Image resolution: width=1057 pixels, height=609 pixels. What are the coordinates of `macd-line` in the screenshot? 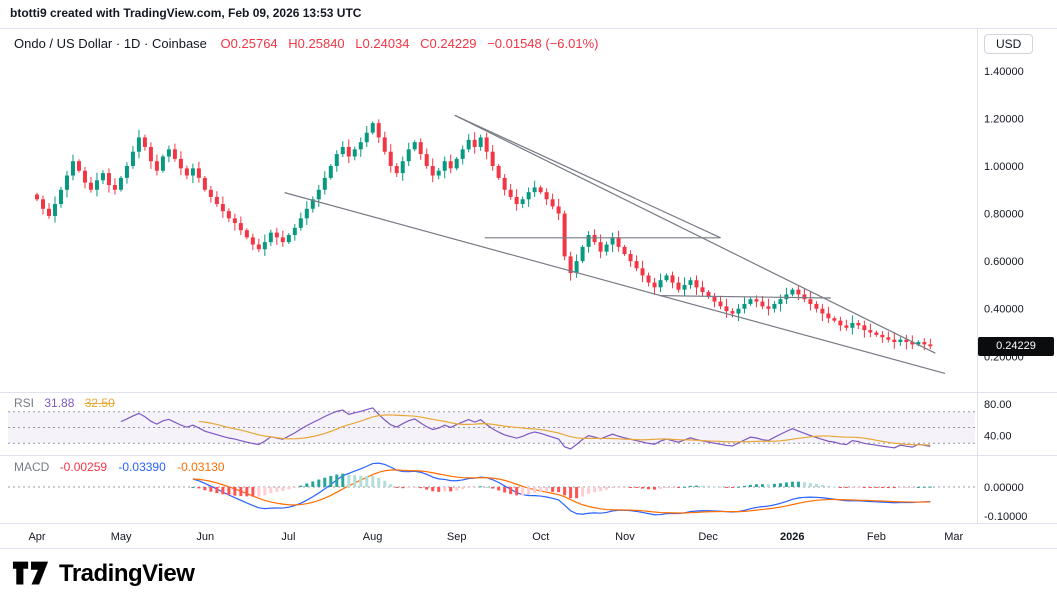 It's located at (561, 489).